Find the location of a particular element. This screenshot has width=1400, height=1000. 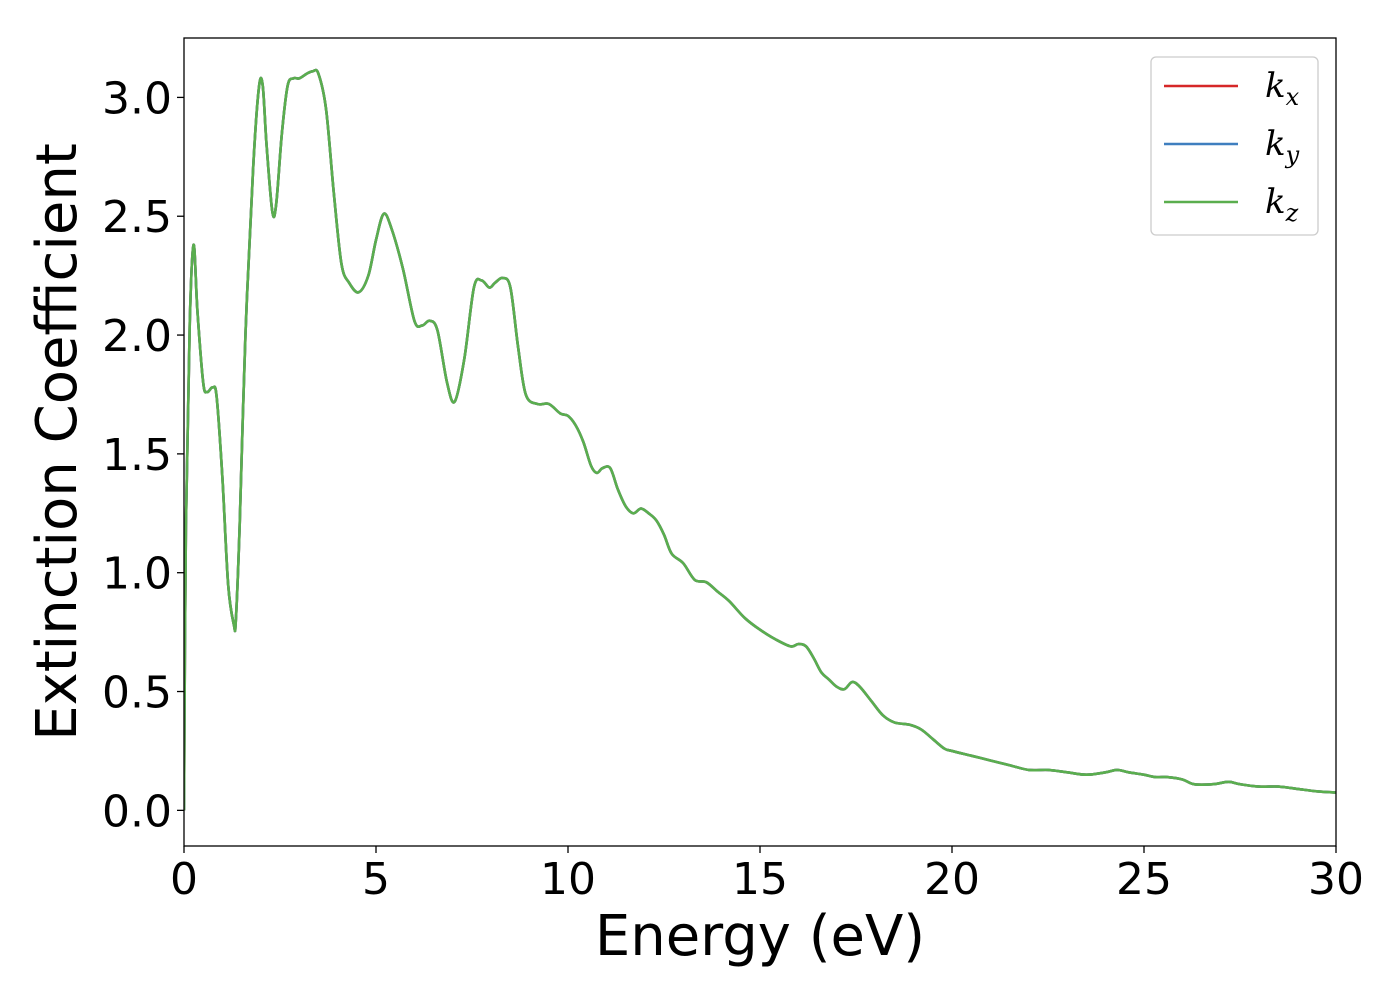

y-tick-label: 2.5 is located at coordinates (137, 217).